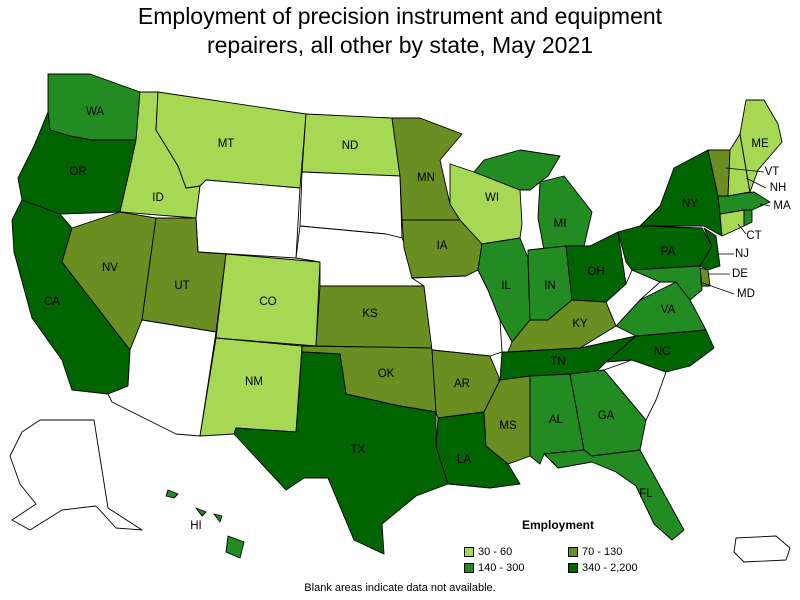 The height and width of the screenshot is (600, 800). Describe the element at coordinates (782, 206) in the screenshot. I see `svg-text: MA` at that location.